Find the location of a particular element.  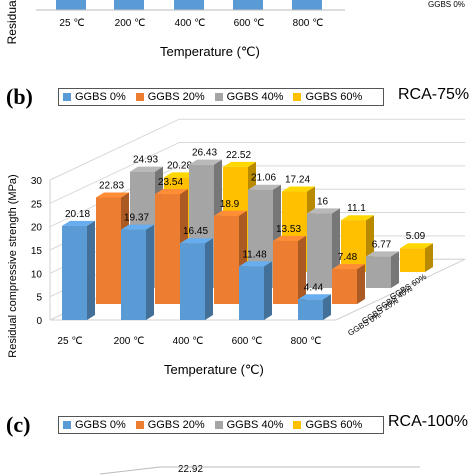

data-label: 22.52 is located at coordinates (238, 155).